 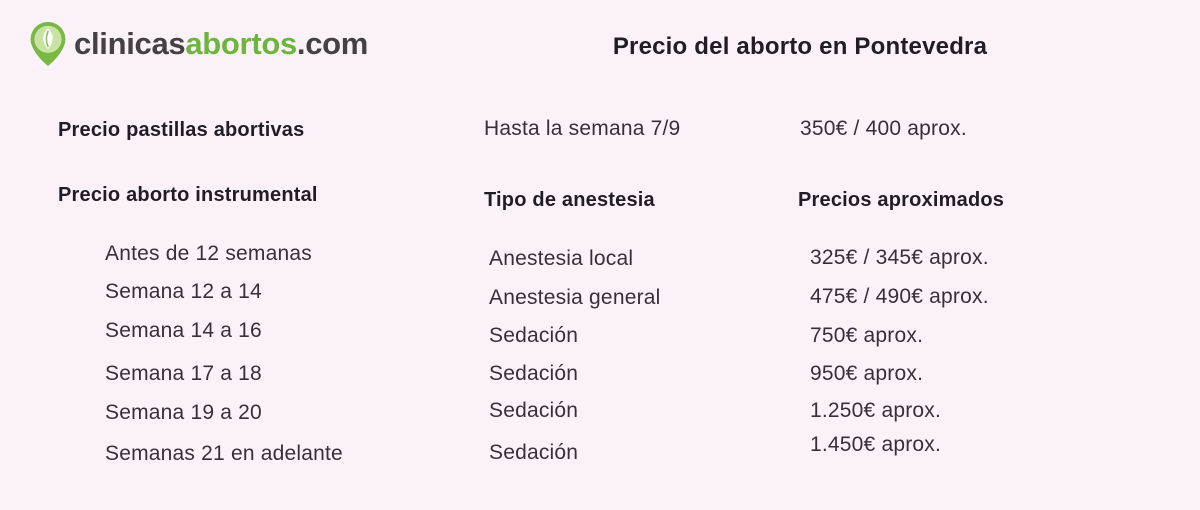 I want to click on price-value: 325€ / 345€ aprox., so click(x=899, y=257).